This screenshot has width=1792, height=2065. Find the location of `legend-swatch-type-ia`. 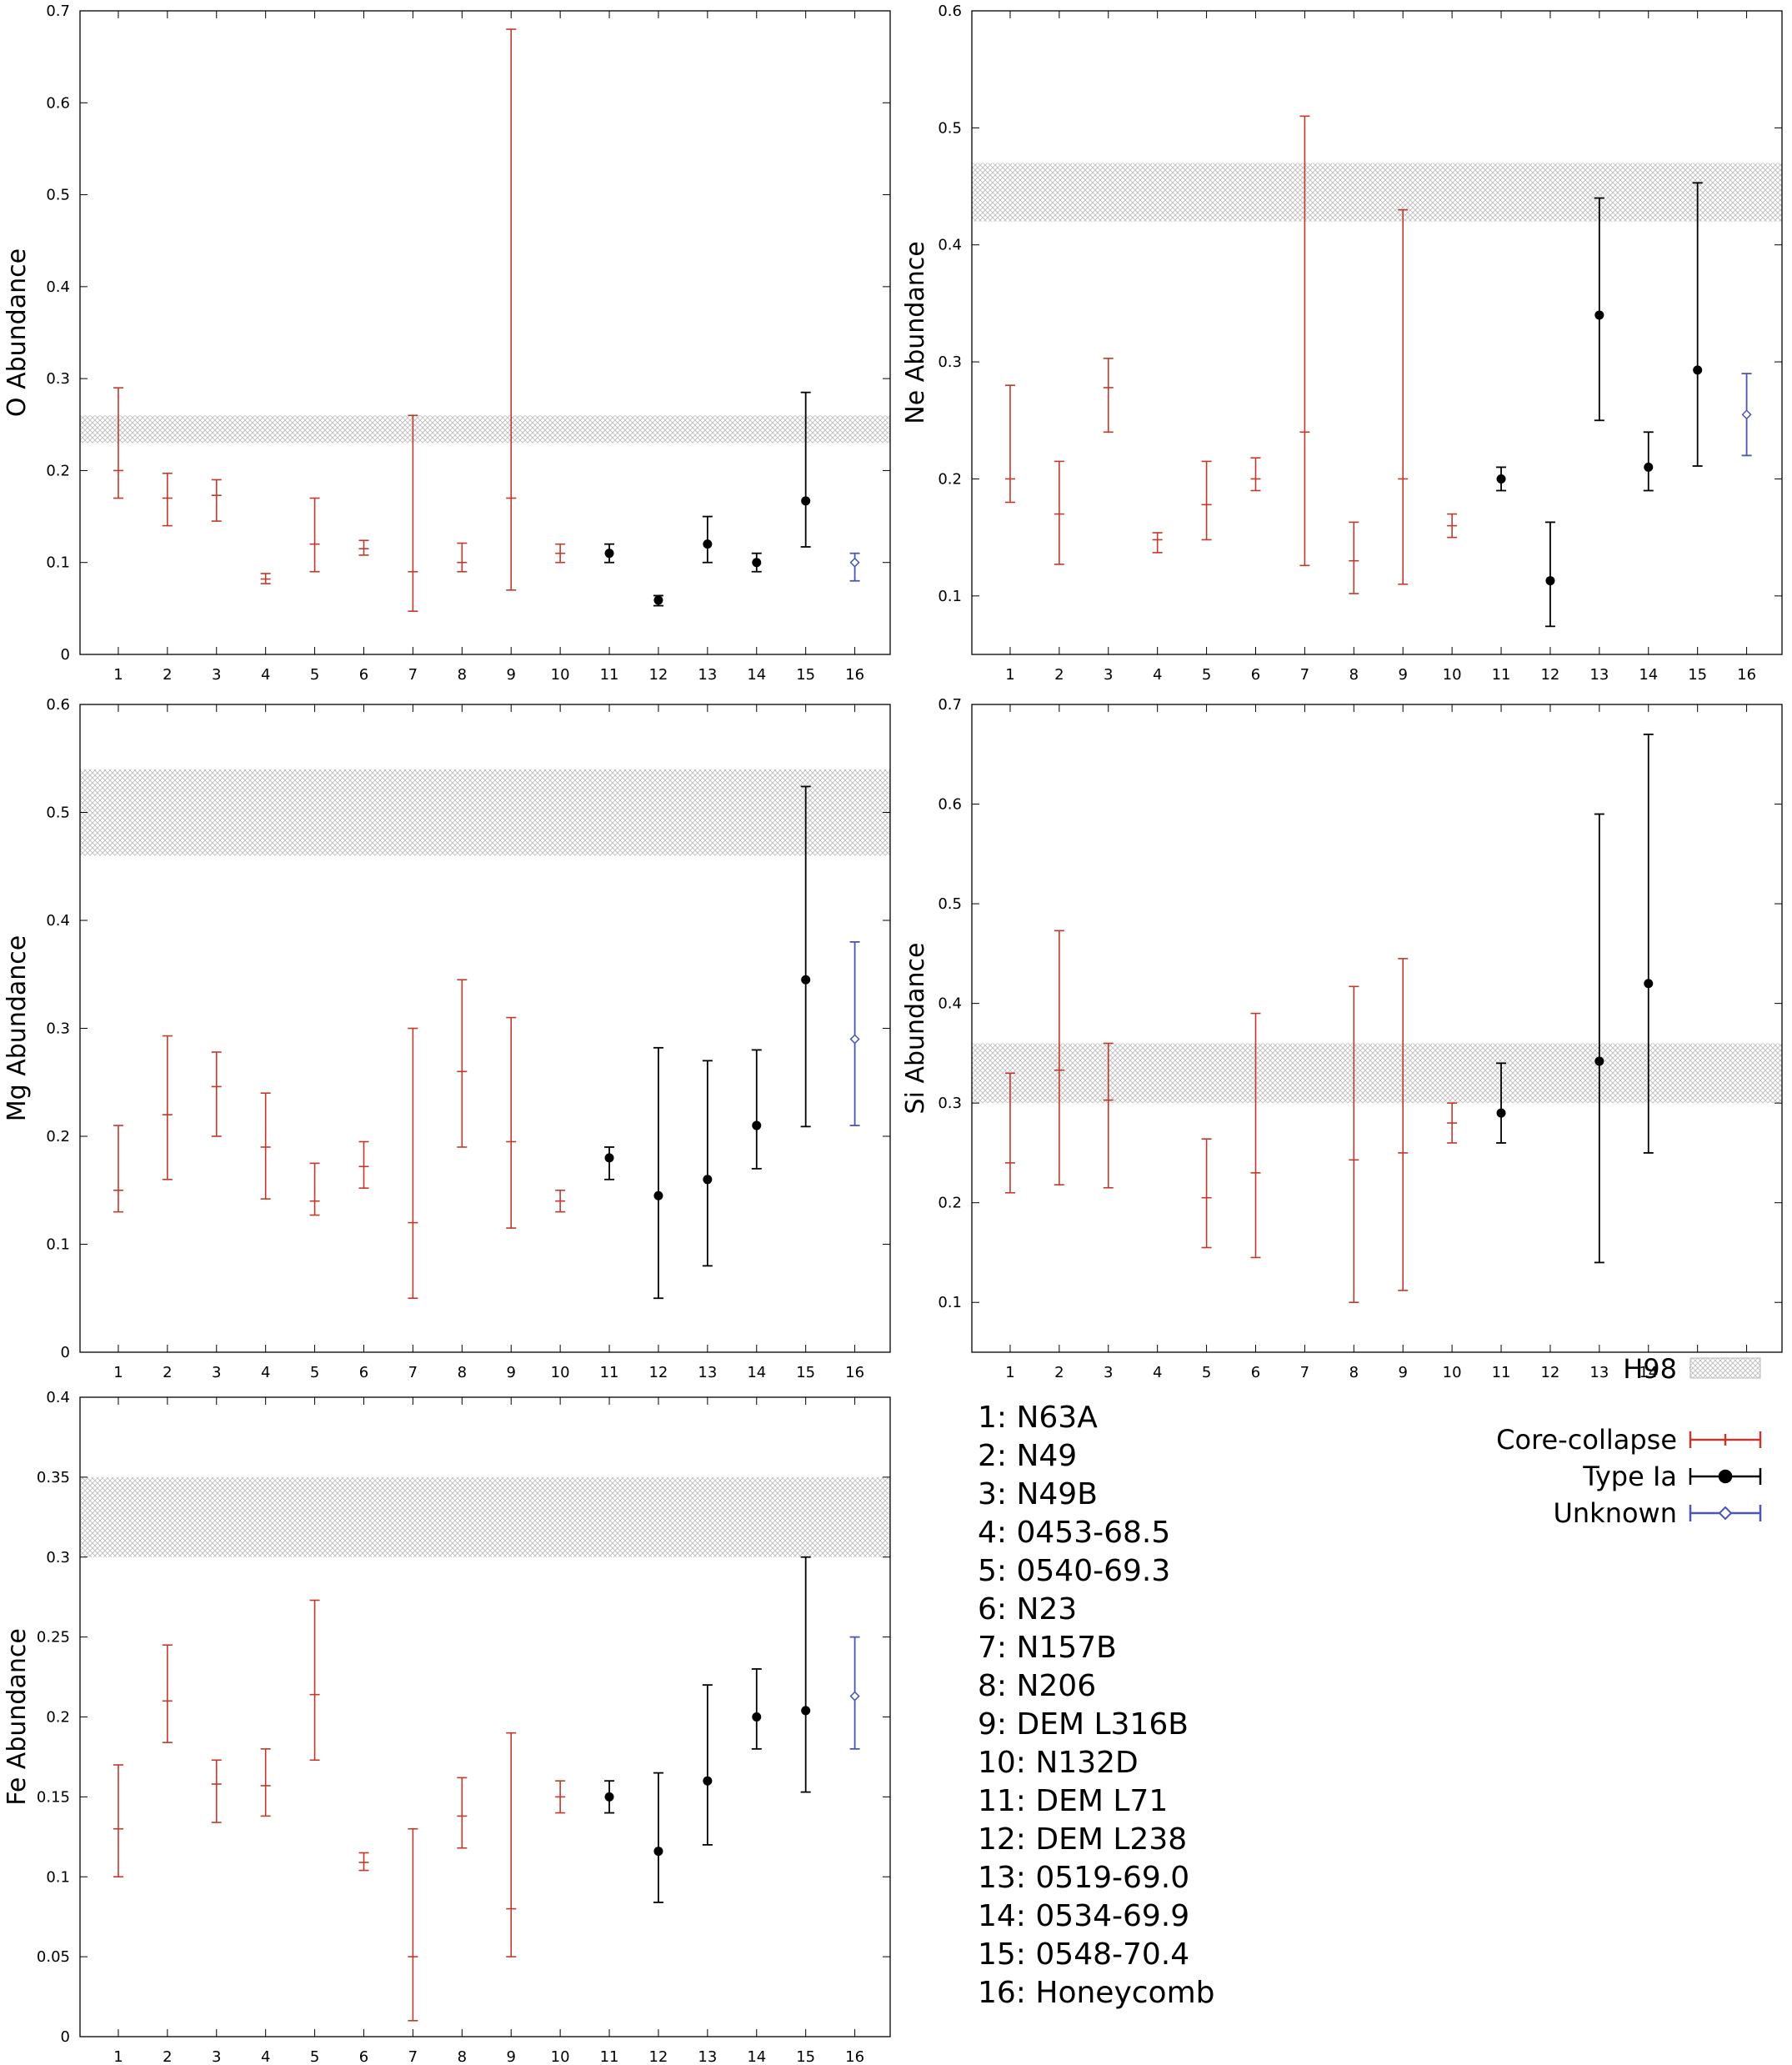

legend-swatch-type-ia is located at coordinates (1725, 1476).